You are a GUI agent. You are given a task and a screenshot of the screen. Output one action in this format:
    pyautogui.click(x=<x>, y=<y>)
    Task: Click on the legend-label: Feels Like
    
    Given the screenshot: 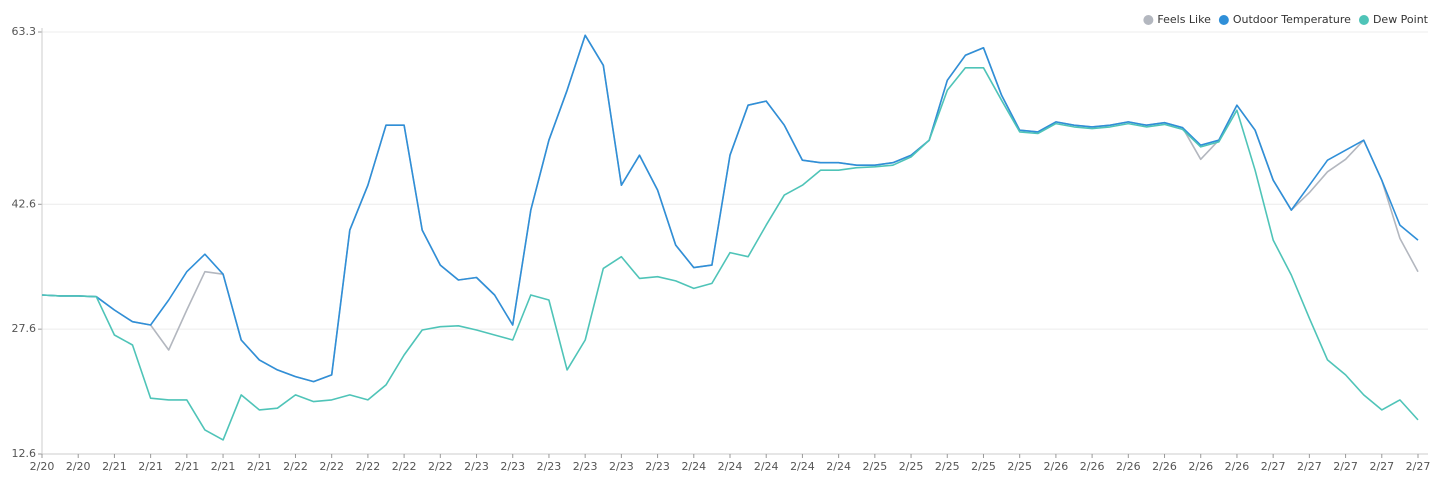 What is the action you would take?
    pyautogui.click(x=1184, y=19)
    